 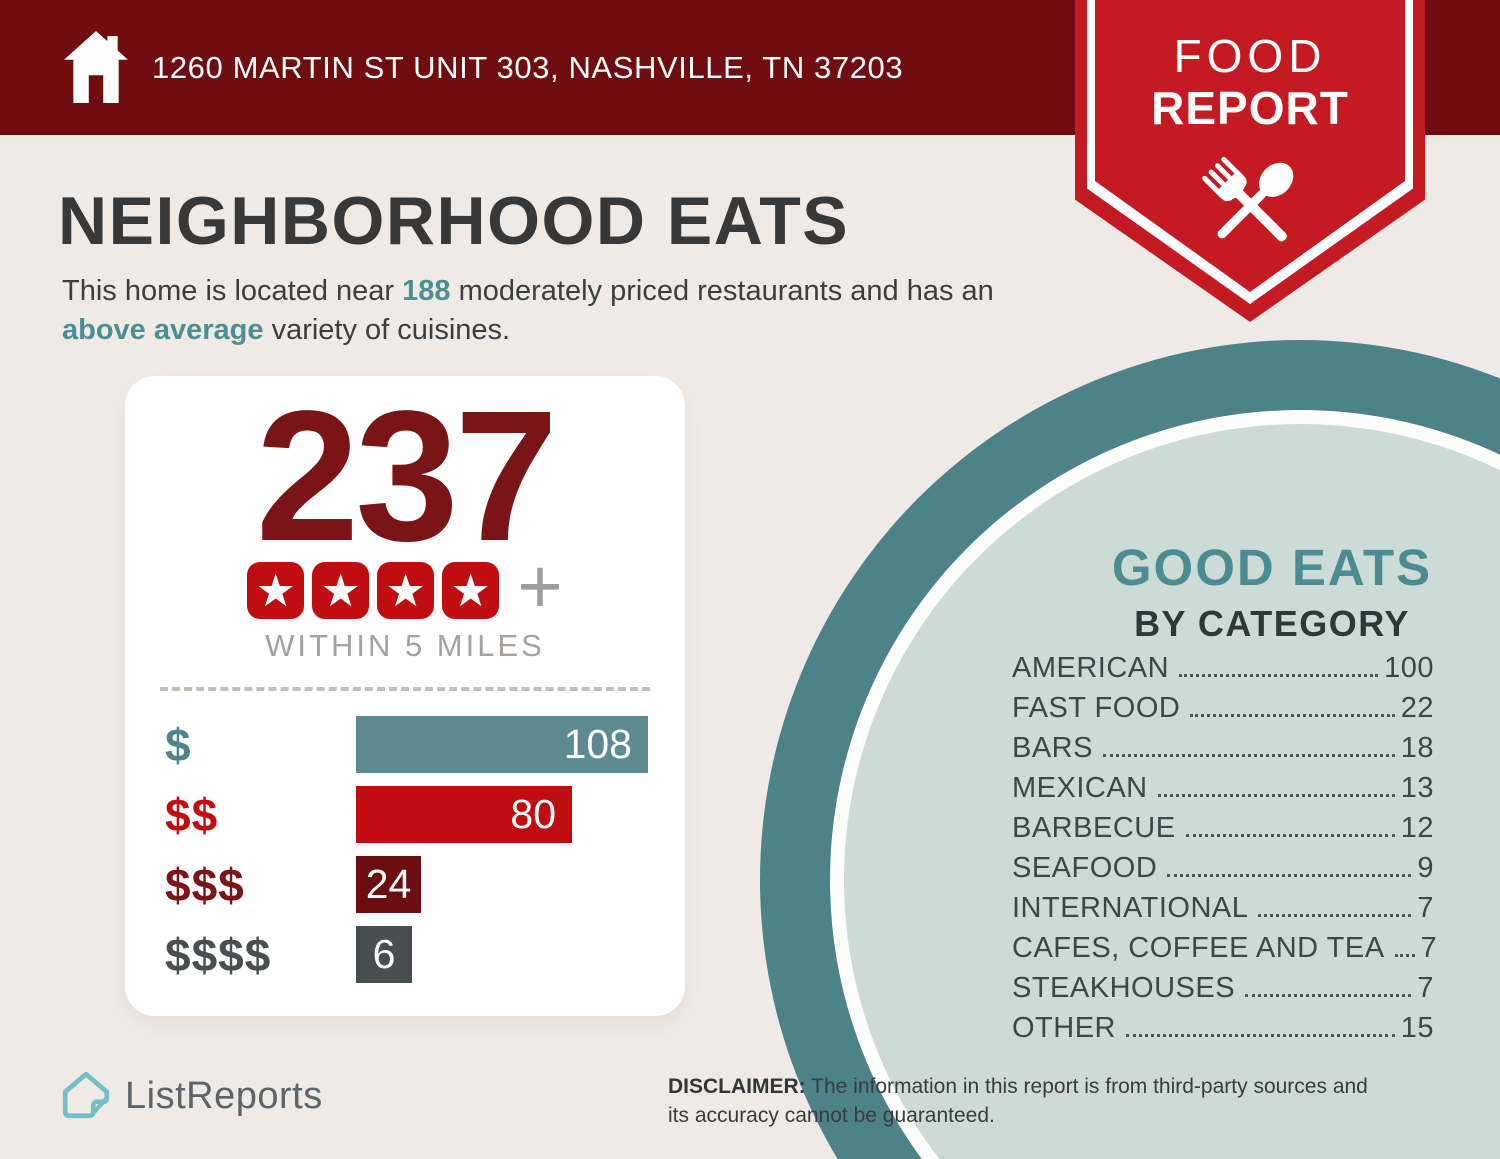 I want to click on category-value: 22, so click(x=1417, y=708).